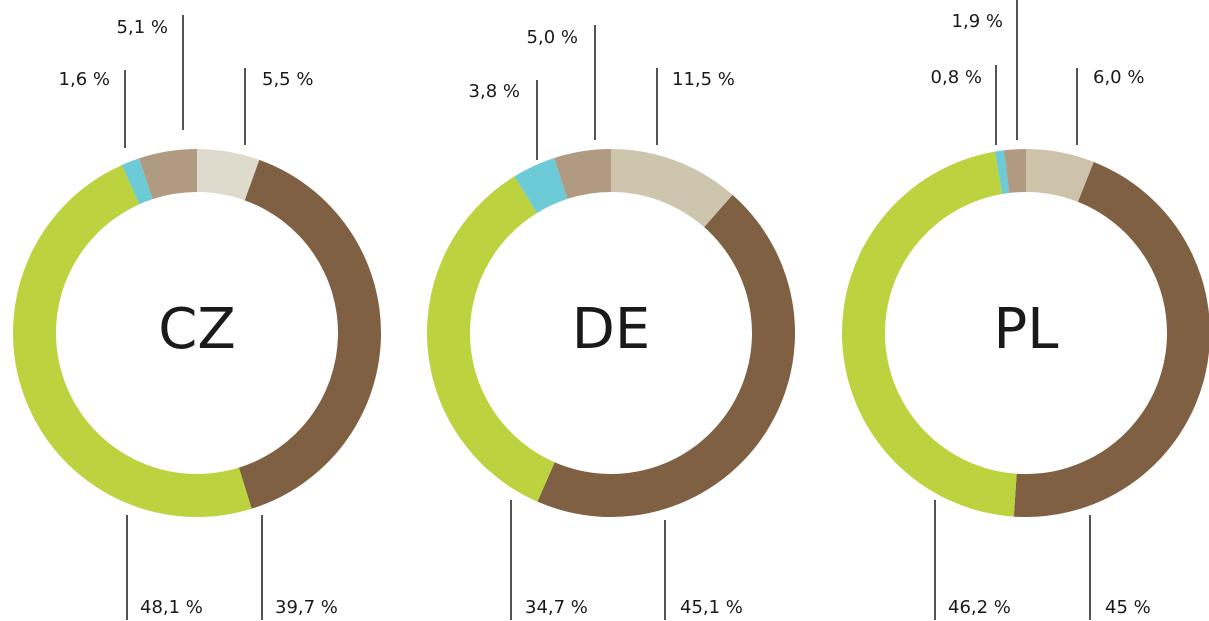 This screenshot has height=621, width=1209. I want to click on value-label: 39,7 %, so click(306, 607).